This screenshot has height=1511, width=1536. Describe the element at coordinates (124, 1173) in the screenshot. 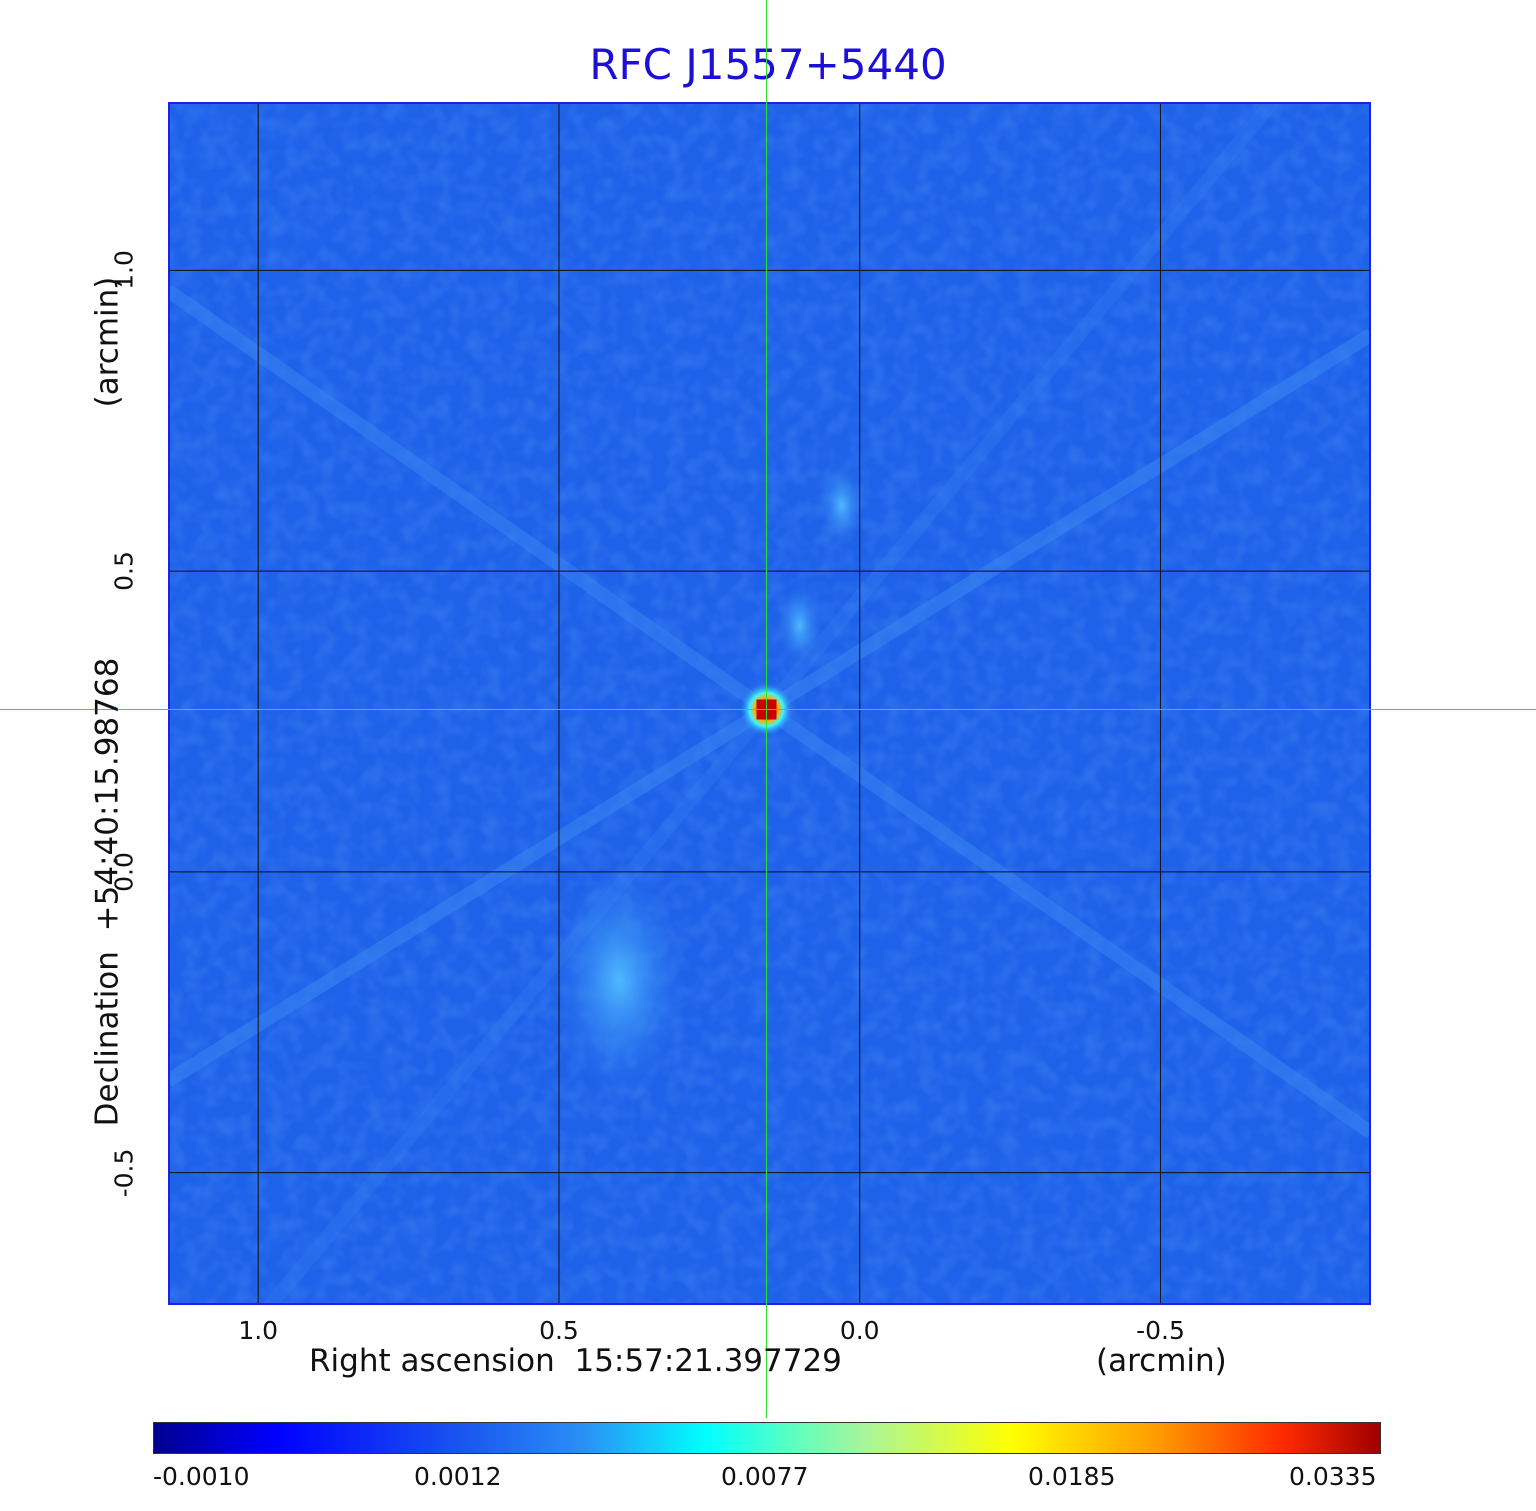

I see `y-tick-label: -0.5` at that location.